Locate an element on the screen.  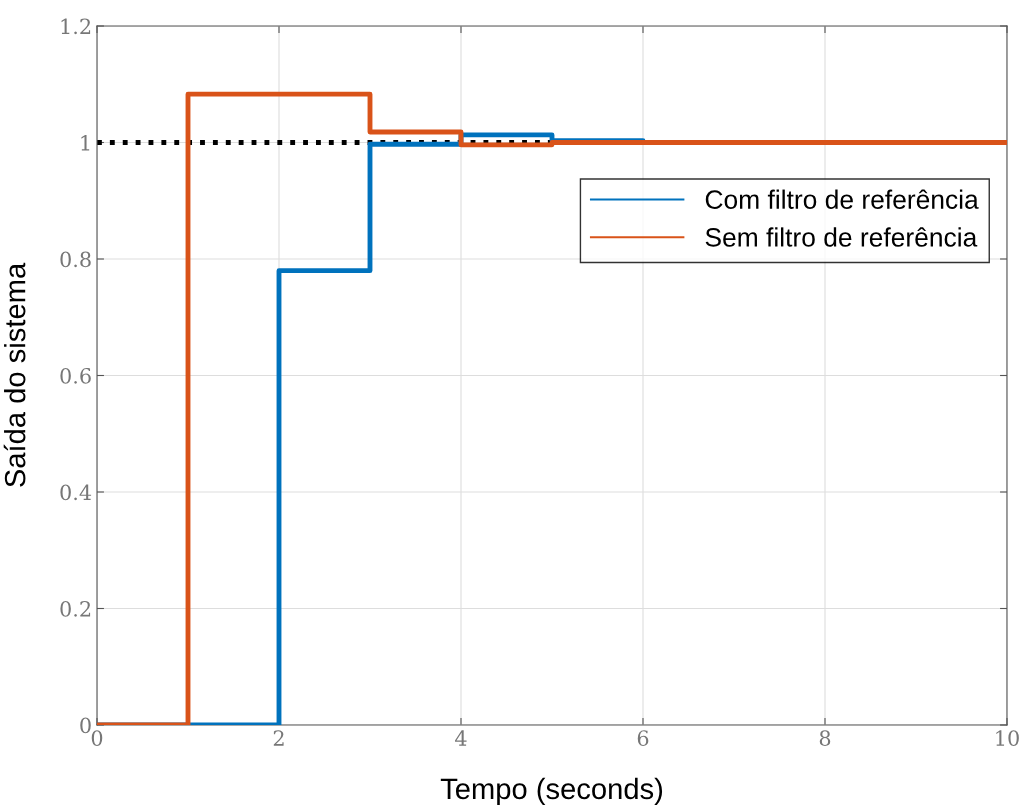
x-tick-label: 8 is located at coordinates (825, 738).